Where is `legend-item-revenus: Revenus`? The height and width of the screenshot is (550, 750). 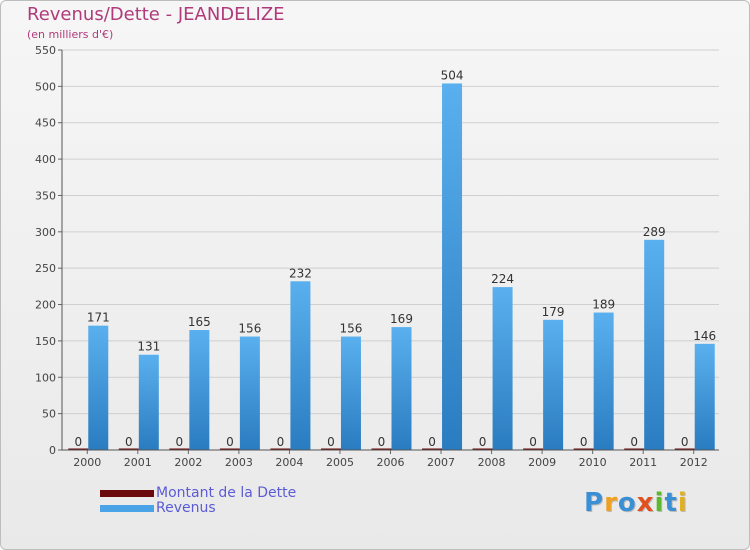 legend-item-revenus: Revenus is located at coordinates (198, 508).